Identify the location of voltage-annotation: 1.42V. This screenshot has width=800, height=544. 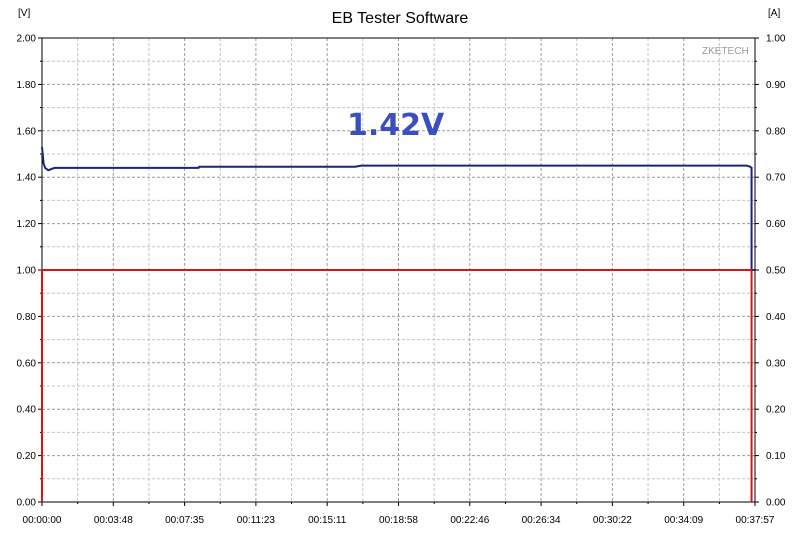
(396, 125).